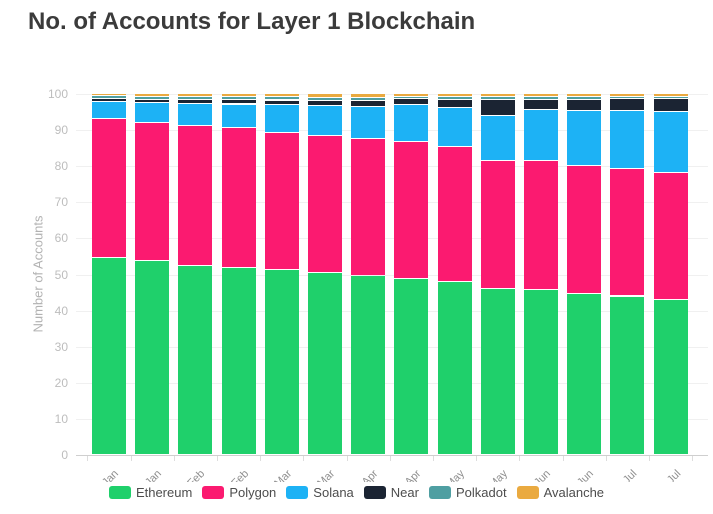  Describe the element at coordinates (239, 492) in the screenshot. I see `legend-item-polygon: Polygon` at that location.